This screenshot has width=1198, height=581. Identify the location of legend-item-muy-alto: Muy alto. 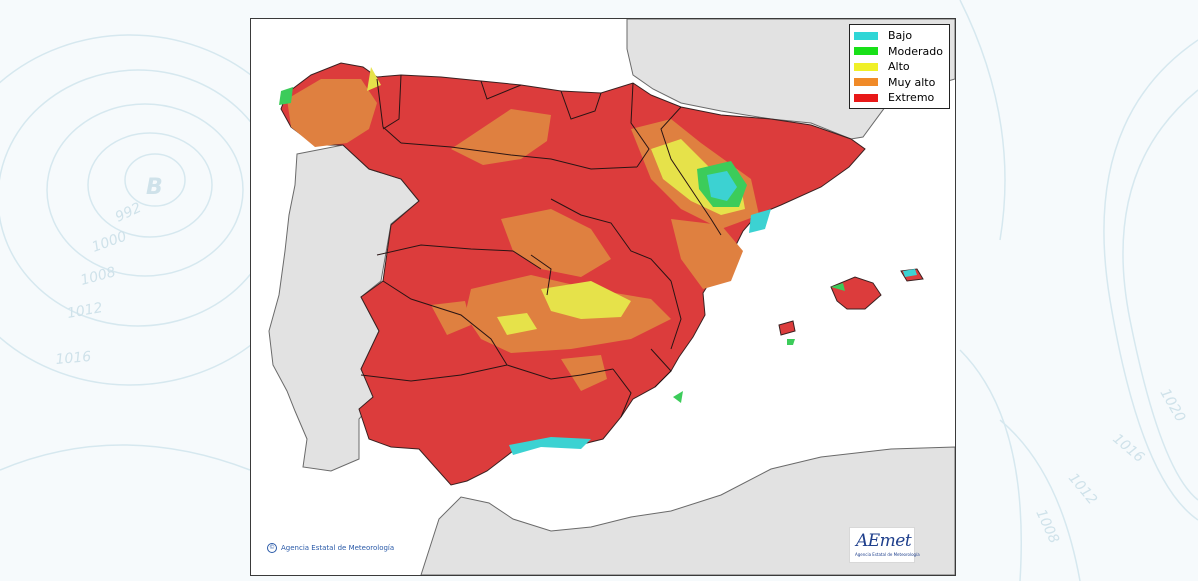
(899, 83).